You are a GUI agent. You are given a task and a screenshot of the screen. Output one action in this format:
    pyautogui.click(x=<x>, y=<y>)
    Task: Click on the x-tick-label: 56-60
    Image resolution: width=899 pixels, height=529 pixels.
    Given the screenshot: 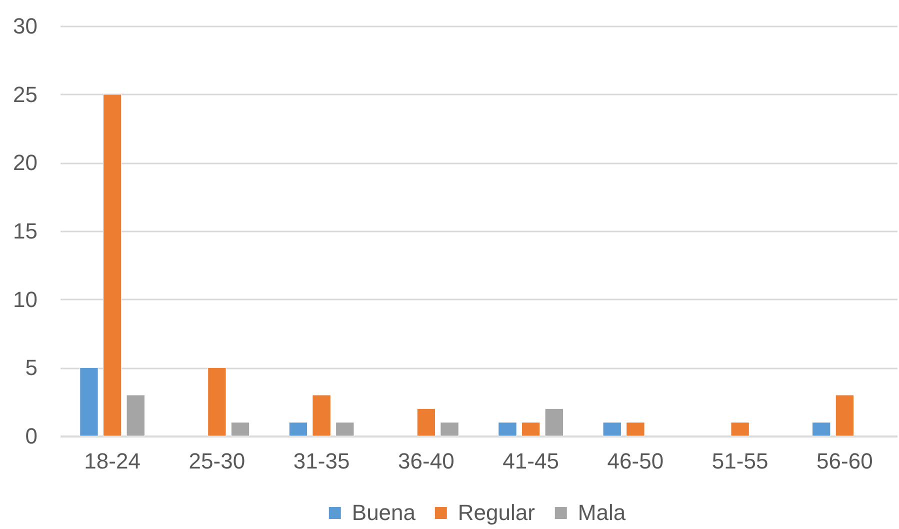 What is the action you would take?
    pyautogui.click(x=844, y=461)
    